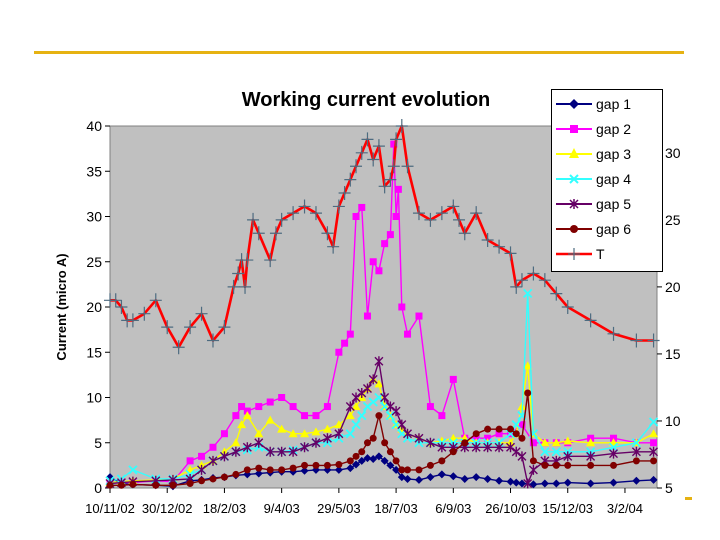 Image resolution: width=720 pixels, height=540 pixels. Describe the element at coordinates (607, 204) in the screenshot. I see `legend-item-gap-5: gap 5` at that location.